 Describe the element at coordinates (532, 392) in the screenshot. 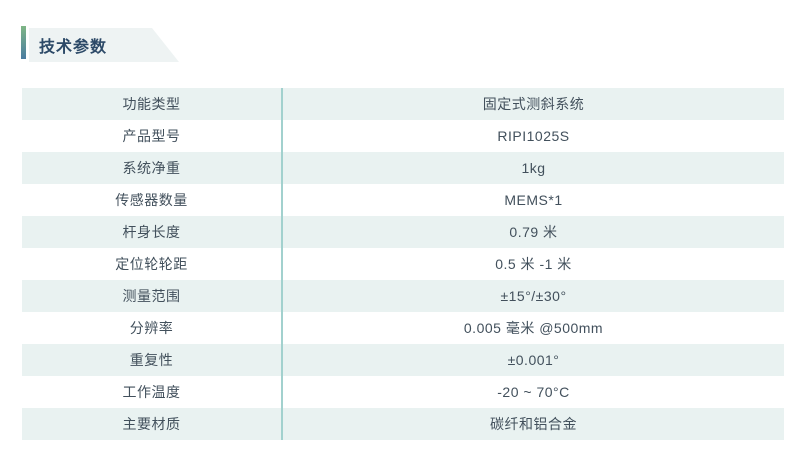

I see `spec-value: -20 ~ 70°C` at that location.